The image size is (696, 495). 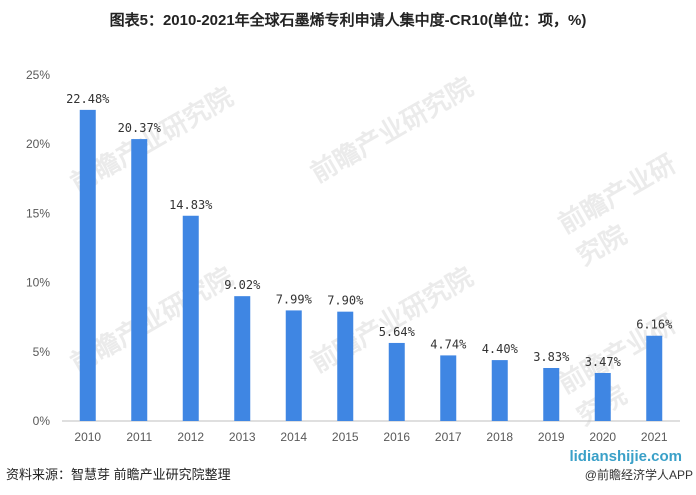 I want to click on x-tick-label: 2015, so click(x=345, y=437).